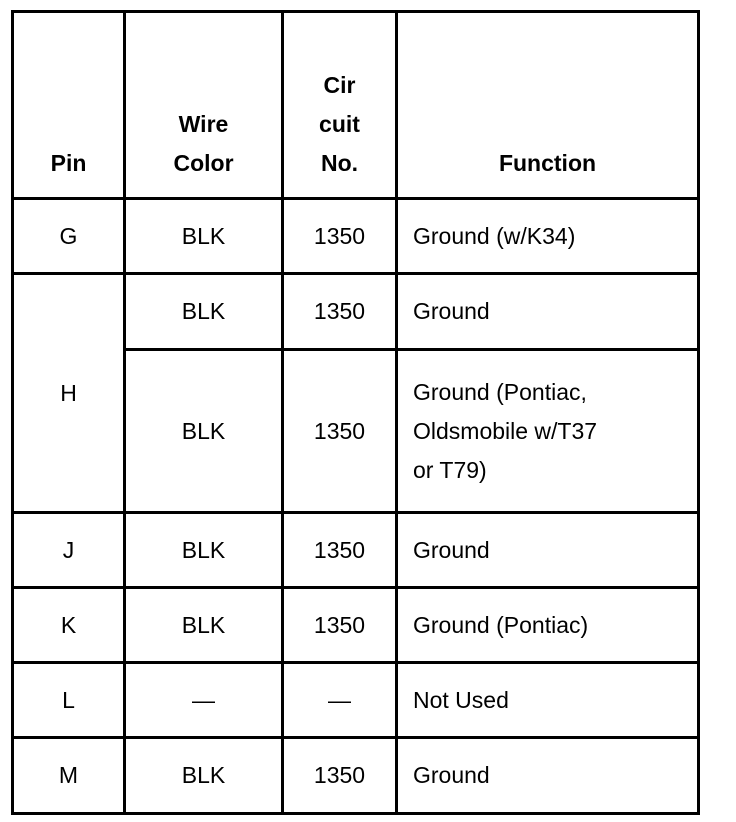 This screenshot has width=736, height=822. What do you see at coordinates (68, 163) in the screenshot?
I see `header-pin-text: Pin` at bounding box center [68, 163].